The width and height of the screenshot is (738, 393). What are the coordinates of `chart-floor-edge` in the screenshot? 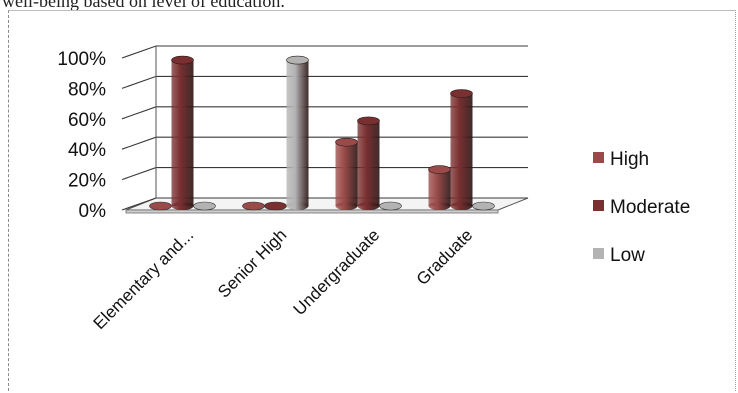 It's located at (312, 211).